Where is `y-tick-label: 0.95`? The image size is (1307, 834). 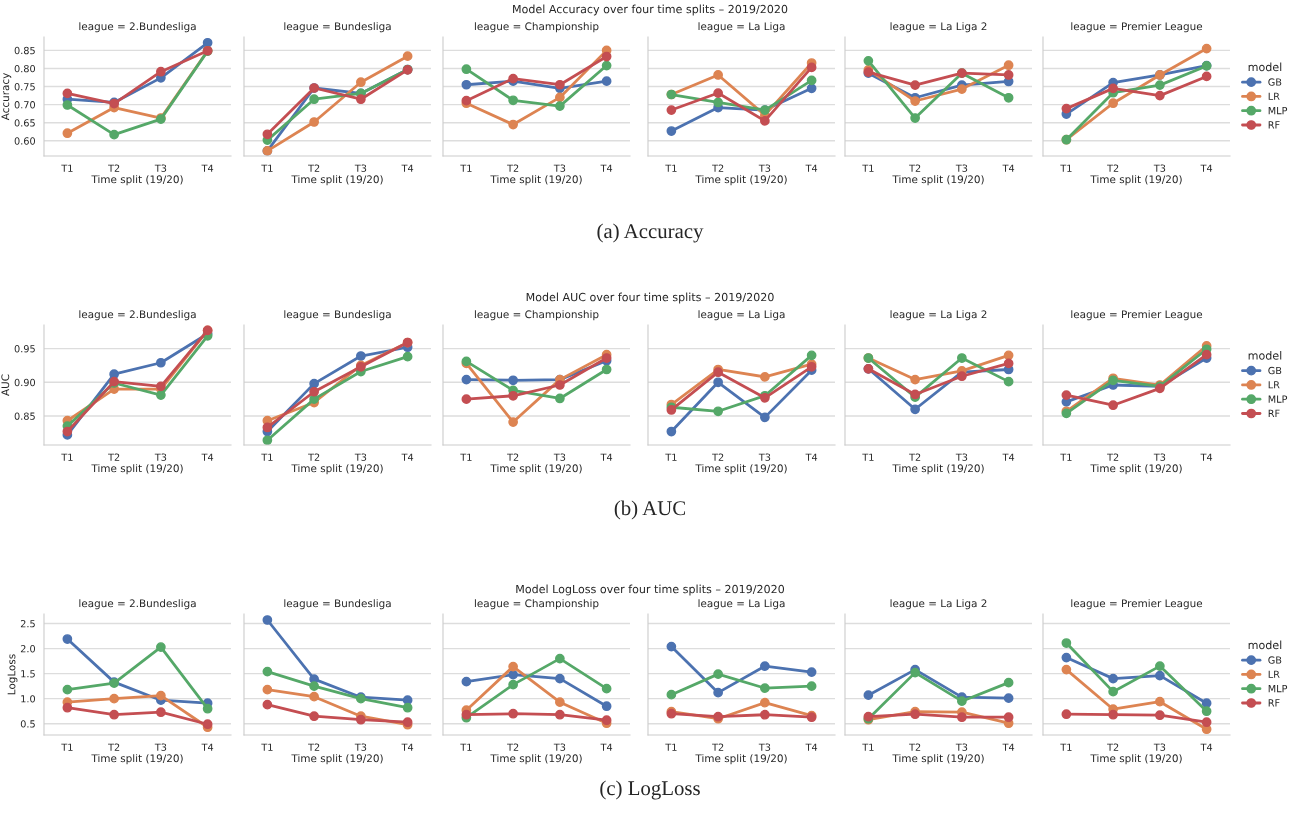 y-tick-label: 0.95 is located at coordinates (24, 349).